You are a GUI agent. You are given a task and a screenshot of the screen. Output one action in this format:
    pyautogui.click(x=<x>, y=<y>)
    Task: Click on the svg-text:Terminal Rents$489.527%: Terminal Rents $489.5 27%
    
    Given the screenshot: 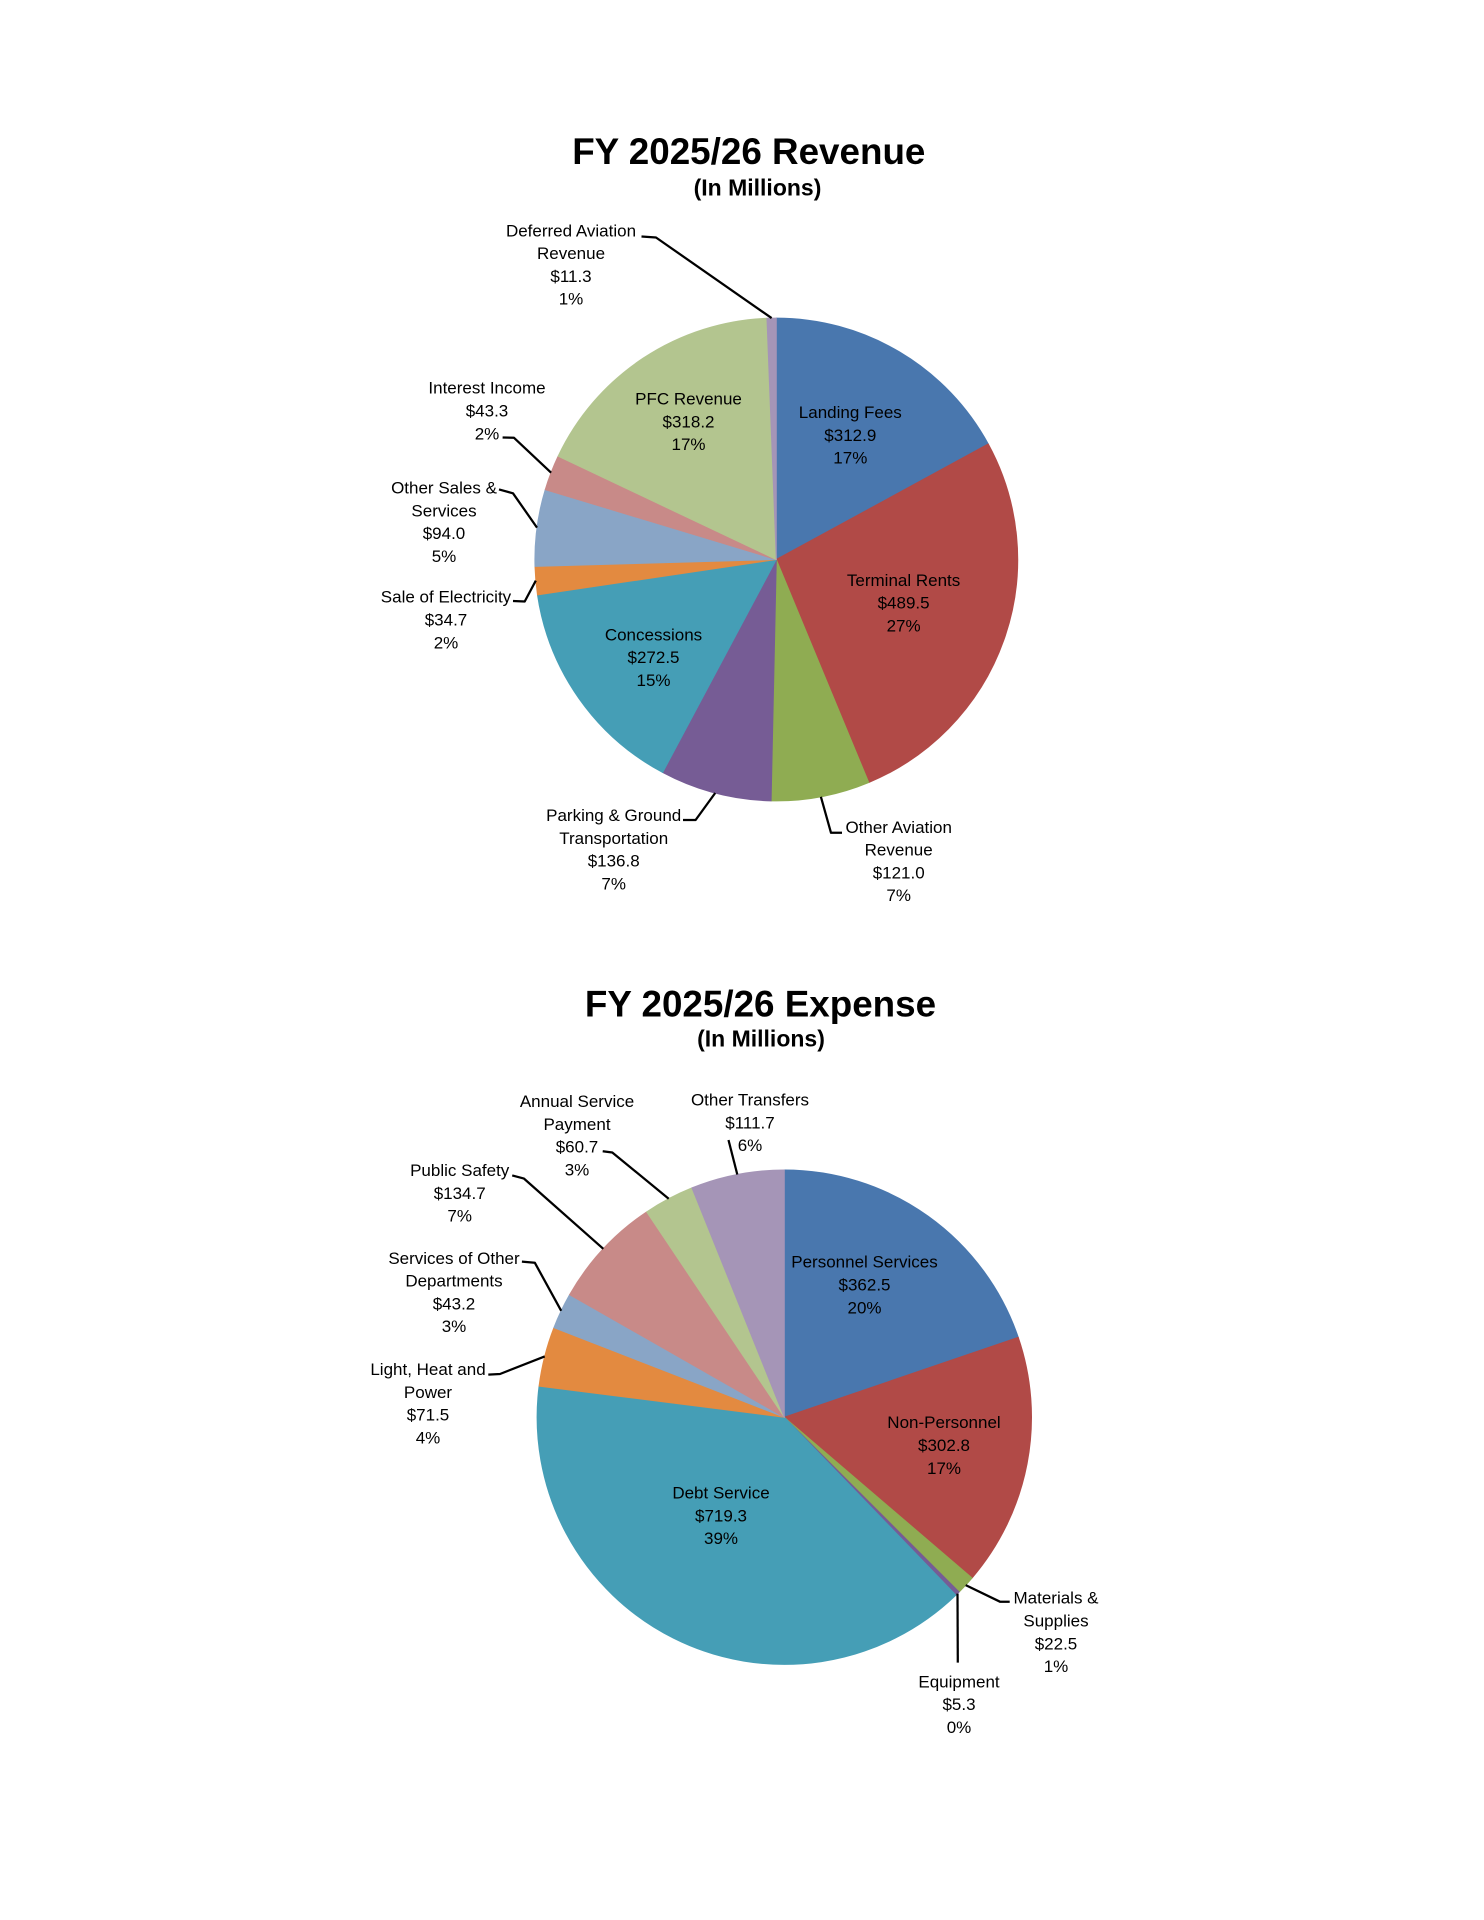 What is the action you would take?
    pyautogui.click(x=903, y=603)
    